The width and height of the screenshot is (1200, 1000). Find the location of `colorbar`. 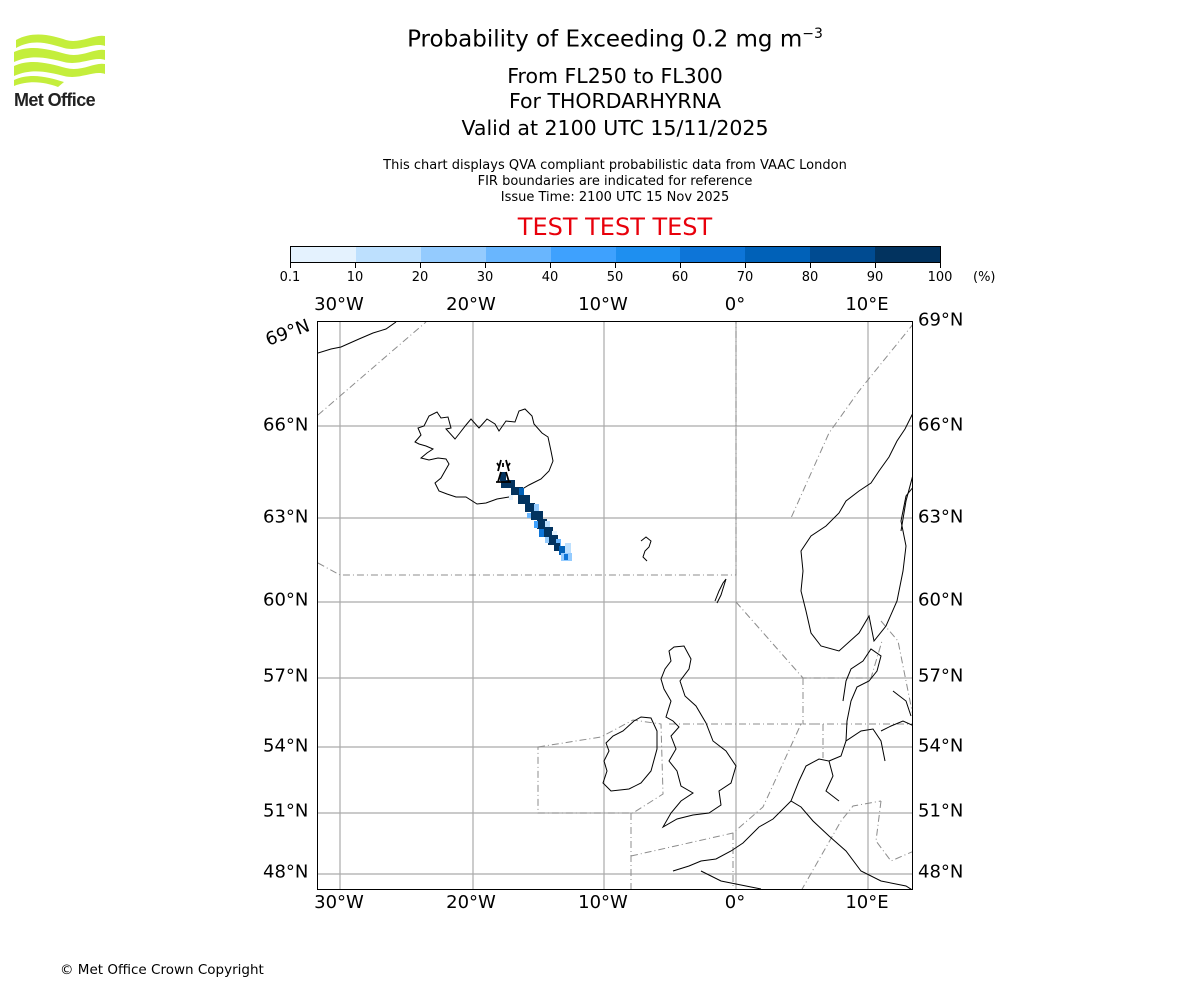

colorbar is located at coordinates (615, 254).